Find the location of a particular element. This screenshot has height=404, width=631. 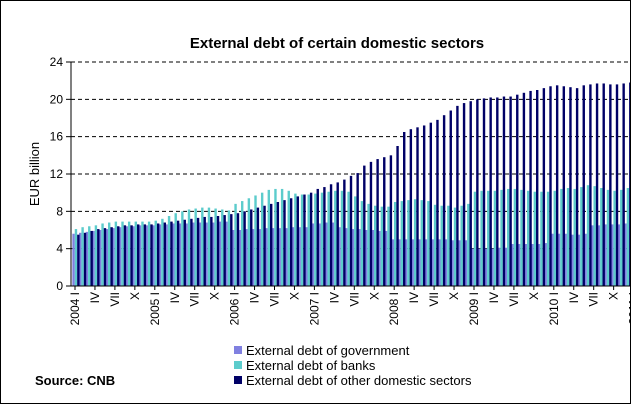

x-tick-label: IV is located at coordinates (414, 297).